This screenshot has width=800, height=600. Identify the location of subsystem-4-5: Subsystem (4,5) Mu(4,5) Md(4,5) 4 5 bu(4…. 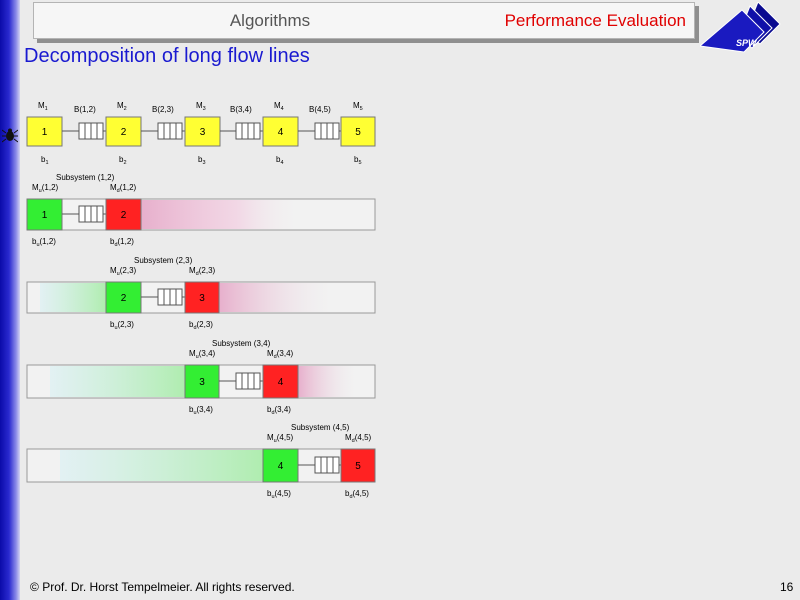
(201, 461).